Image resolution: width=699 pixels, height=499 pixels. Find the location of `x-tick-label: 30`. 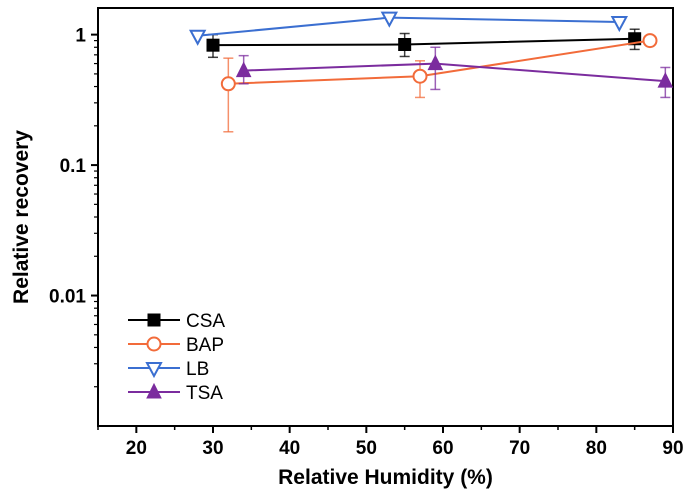

x-tick-label: 30 is located at coordinates (212, 448).